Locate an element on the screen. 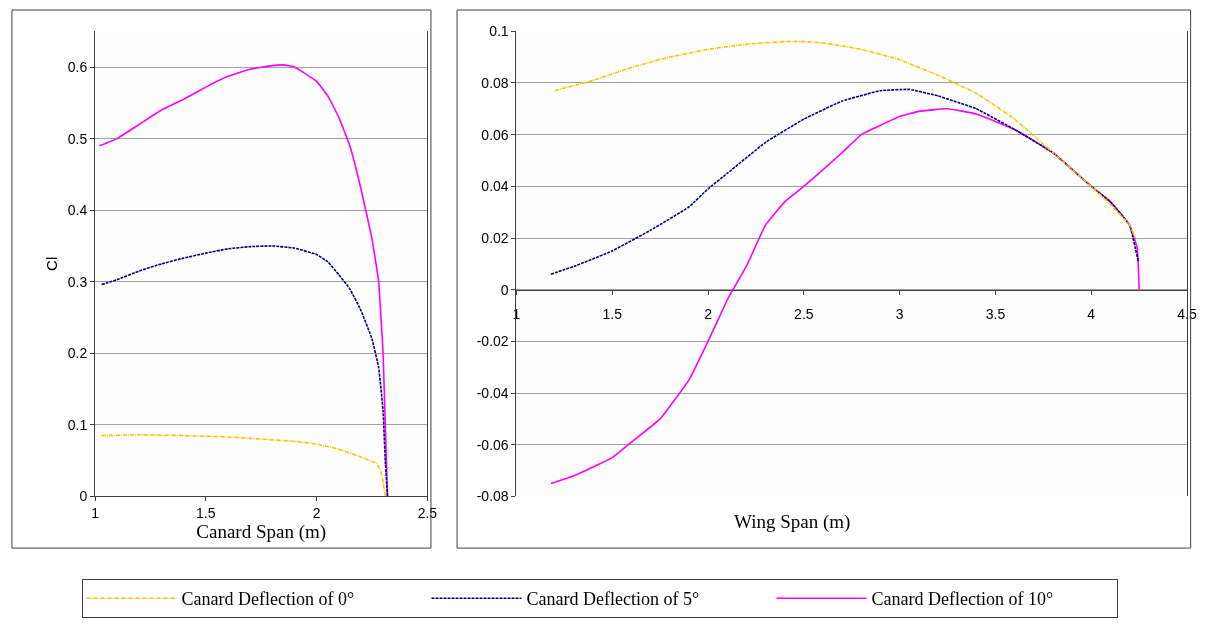  y-tick-label: 0.04 is located at coordinates (495, 186).